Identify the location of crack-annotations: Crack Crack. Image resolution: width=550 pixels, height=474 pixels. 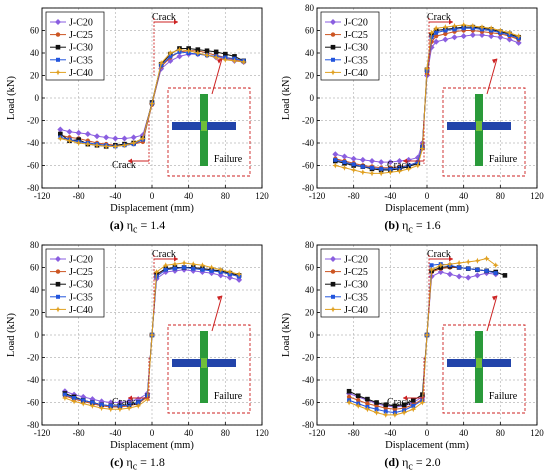
(442, 91).